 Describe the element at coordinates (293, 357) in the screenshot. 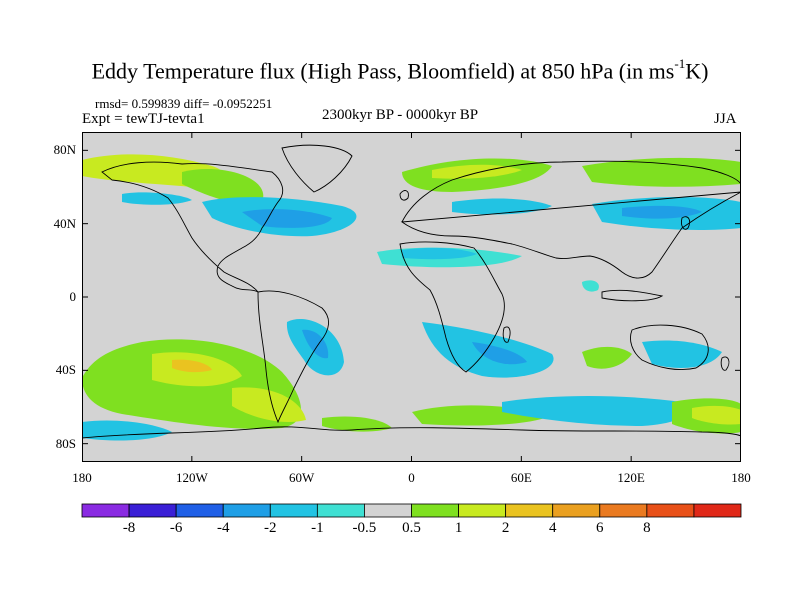

I see `coastline-south-america` at that location.